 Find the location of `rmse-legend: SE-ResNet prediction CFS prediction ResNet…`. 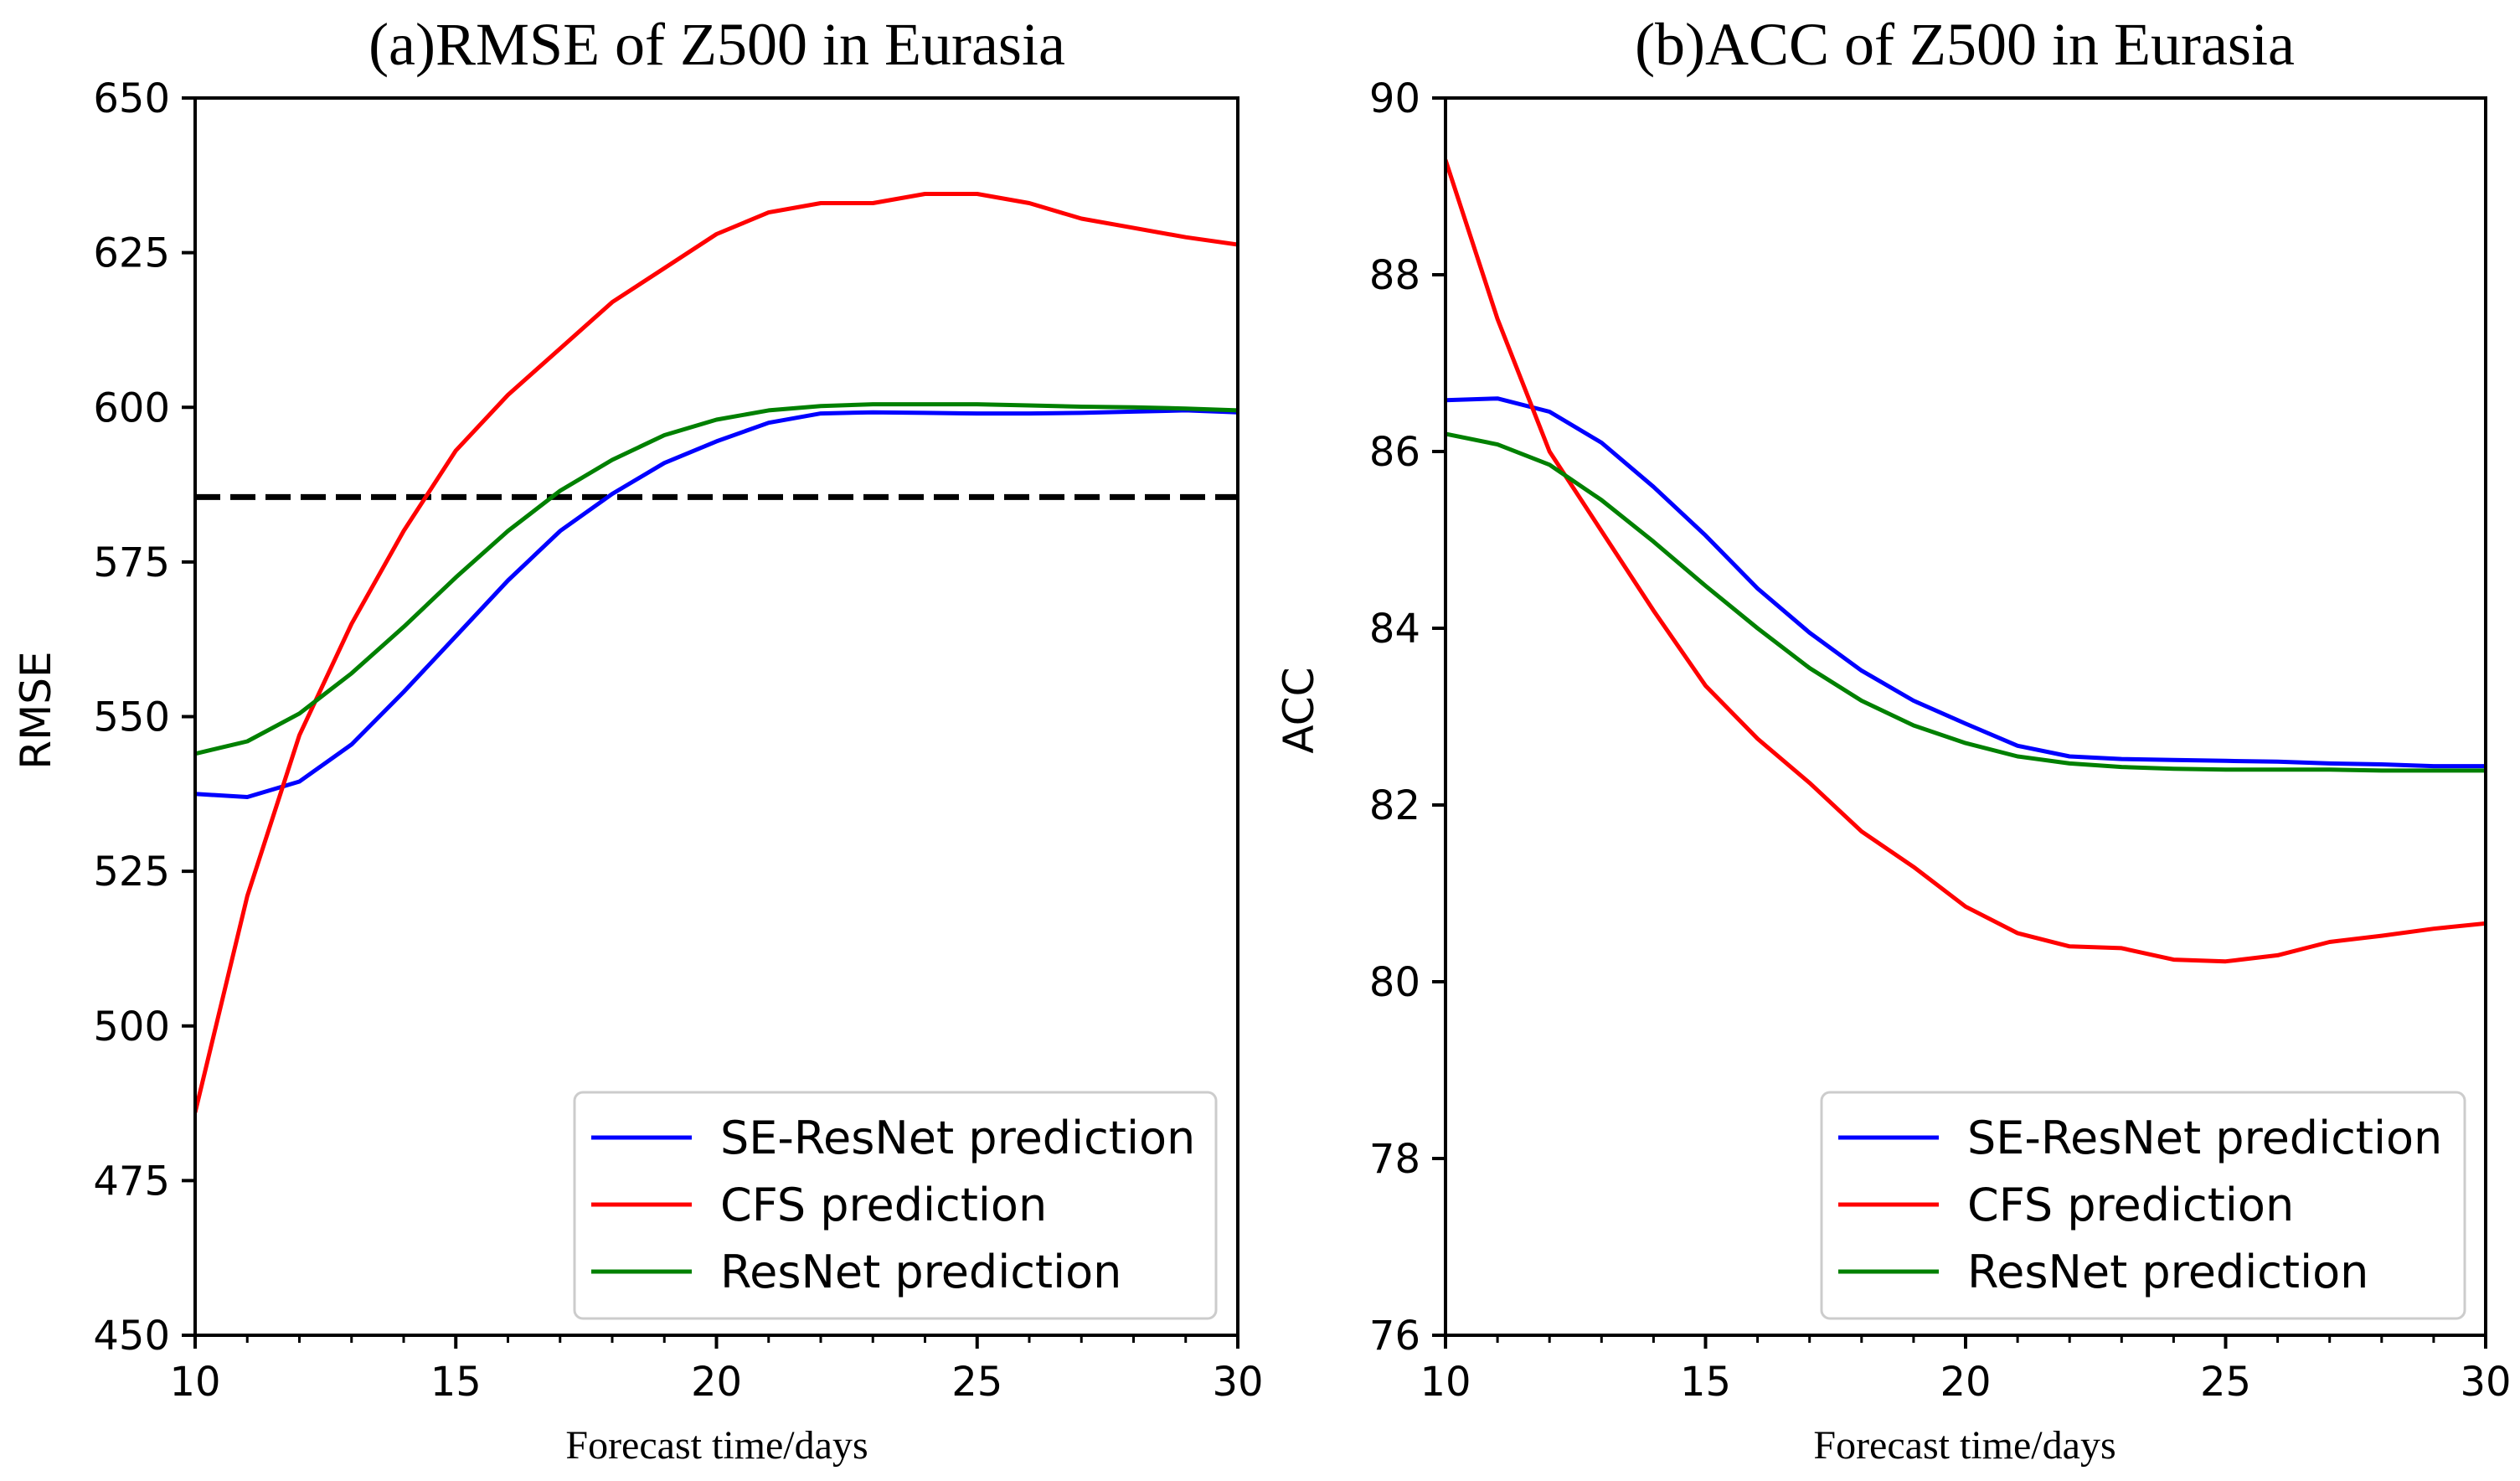

rmse-legend: SE-ResNet prediction CFS prediction ResNet… is located at coordinates (895, 1205).